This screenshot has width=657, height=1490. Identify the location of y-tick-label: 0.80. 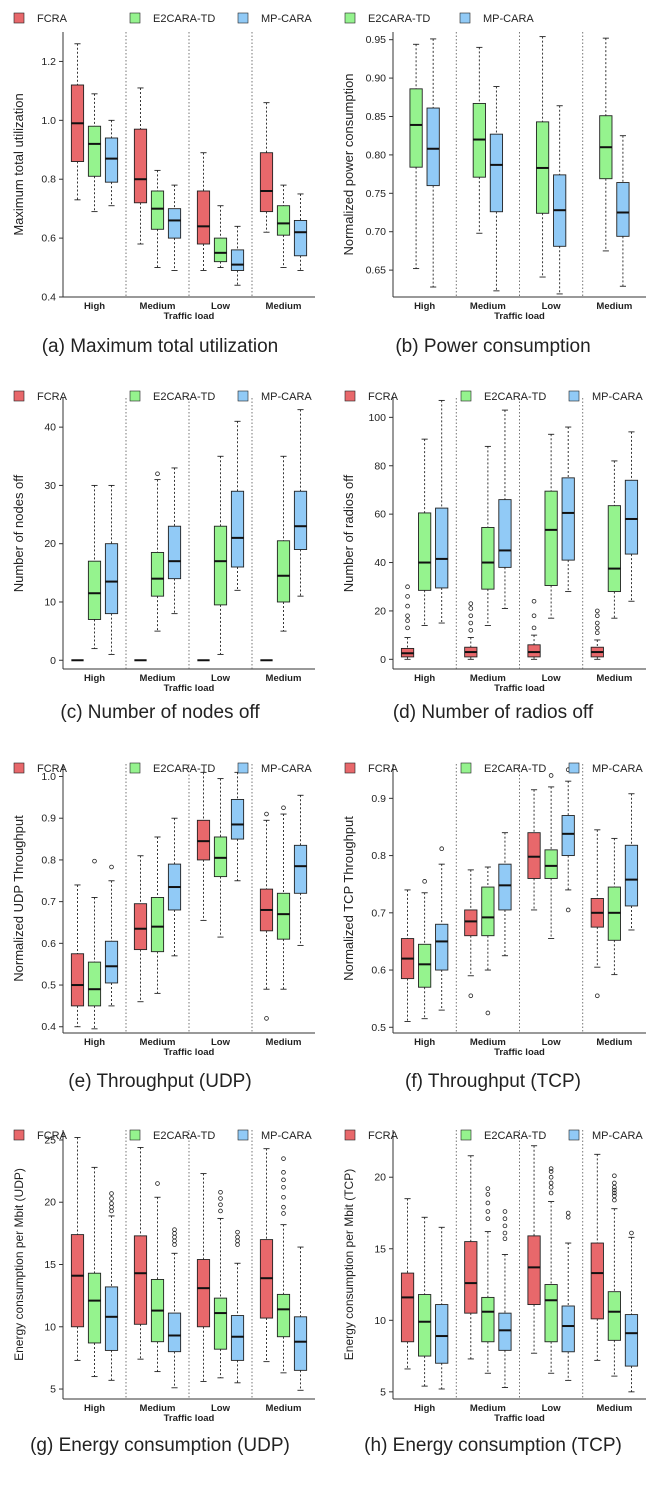
(376, 155).